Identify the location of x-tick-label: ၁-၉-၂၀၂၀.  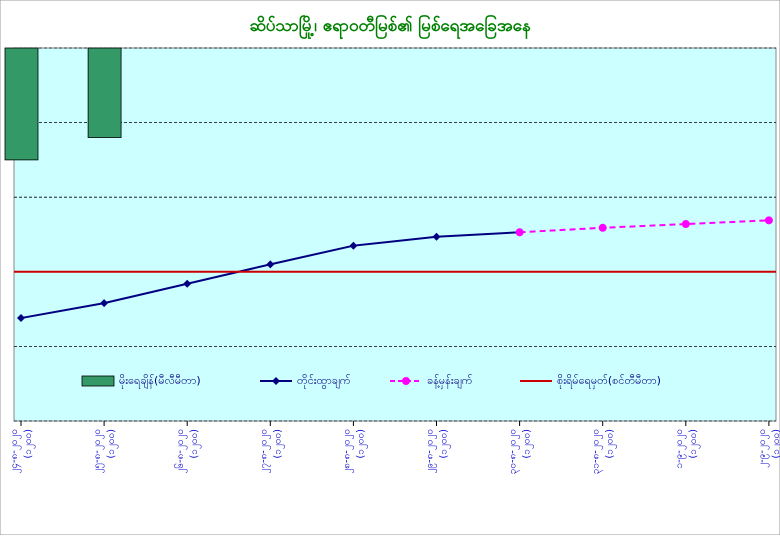
(680, 449).